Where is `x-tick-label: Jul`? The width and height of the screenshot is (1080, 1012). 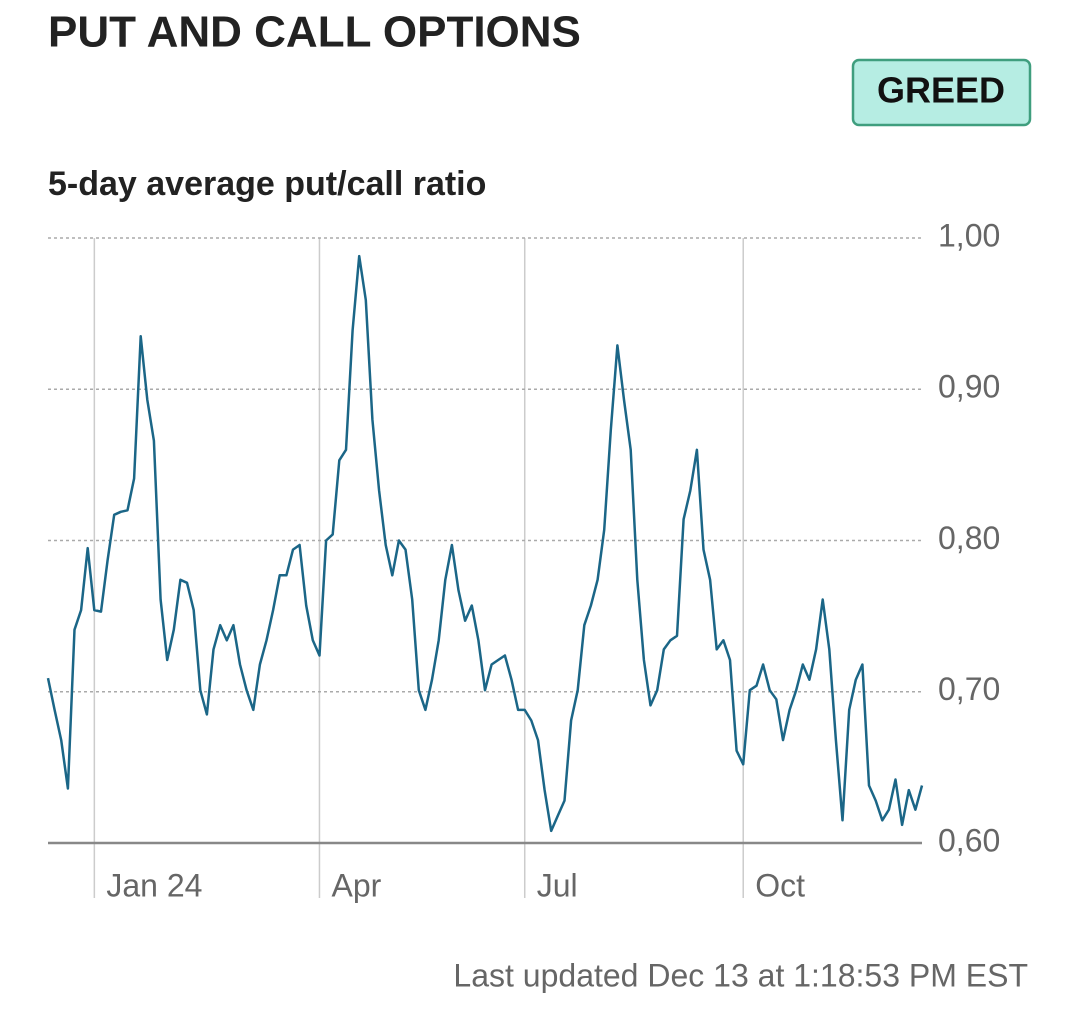 x-tick-label: Jul is located at coordinates (557, 885).